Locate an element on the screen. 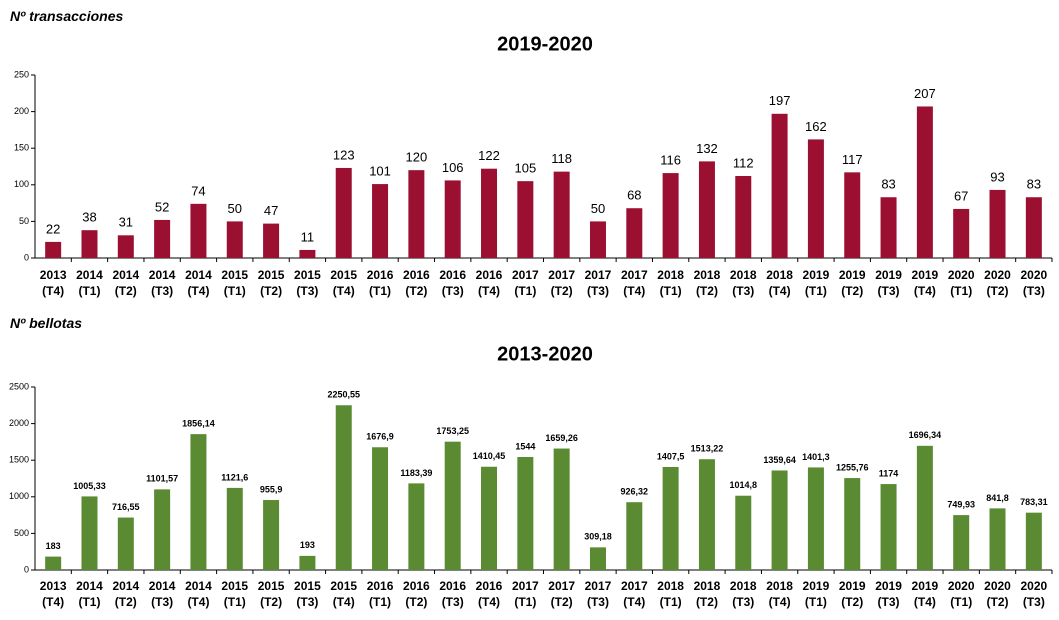 This screenshot has height=620, width=1059. y-tick-label: 500 is located at coordinates (21, 533).